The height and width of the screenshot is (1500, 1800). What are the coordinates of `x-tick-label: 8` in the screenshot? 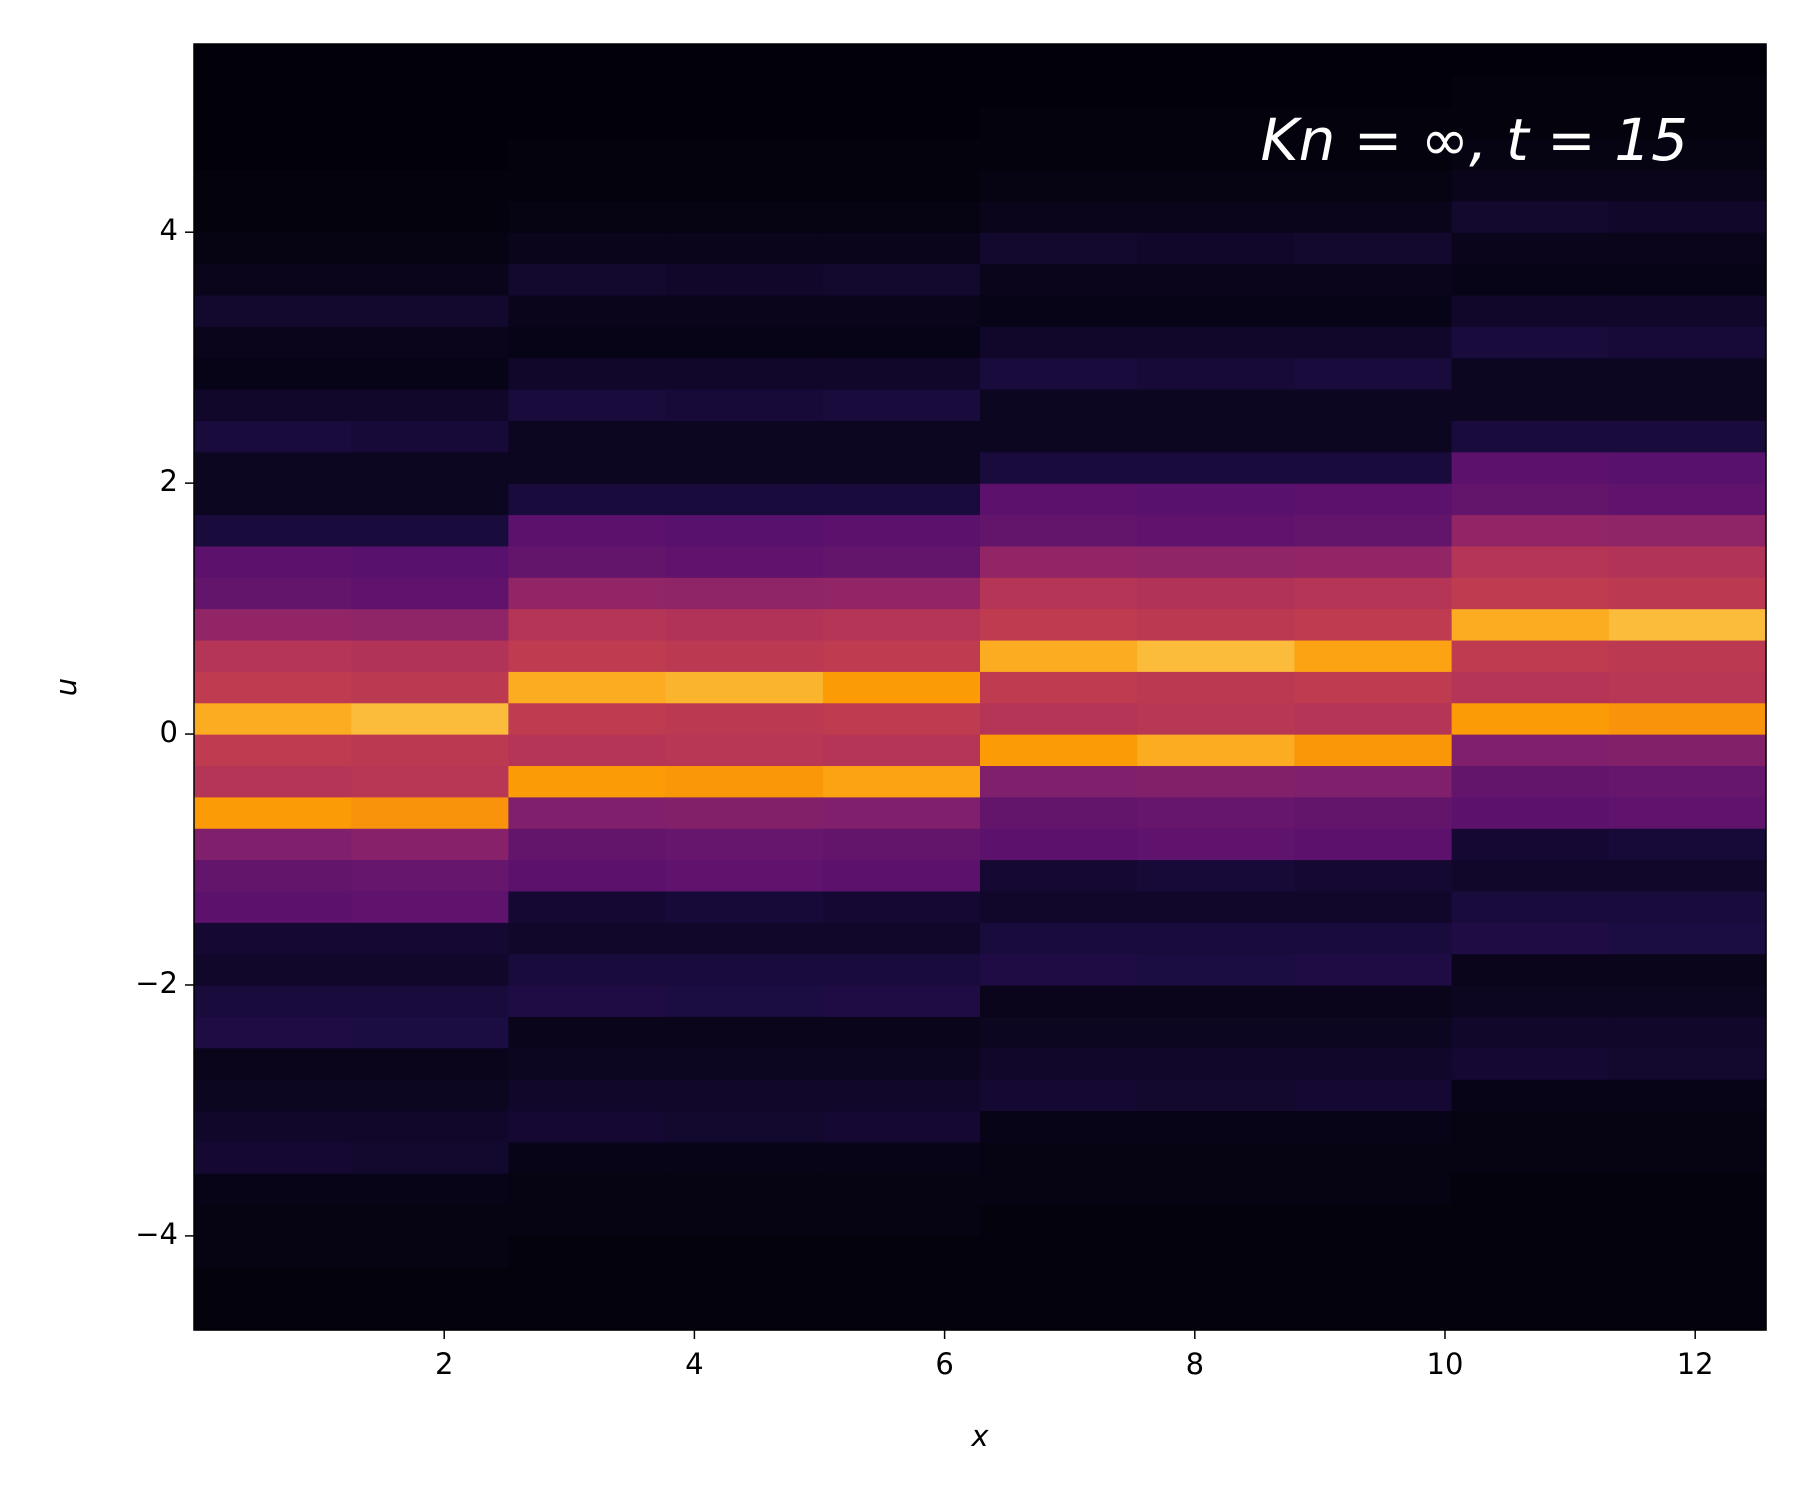 It's located at (1195, 1364).